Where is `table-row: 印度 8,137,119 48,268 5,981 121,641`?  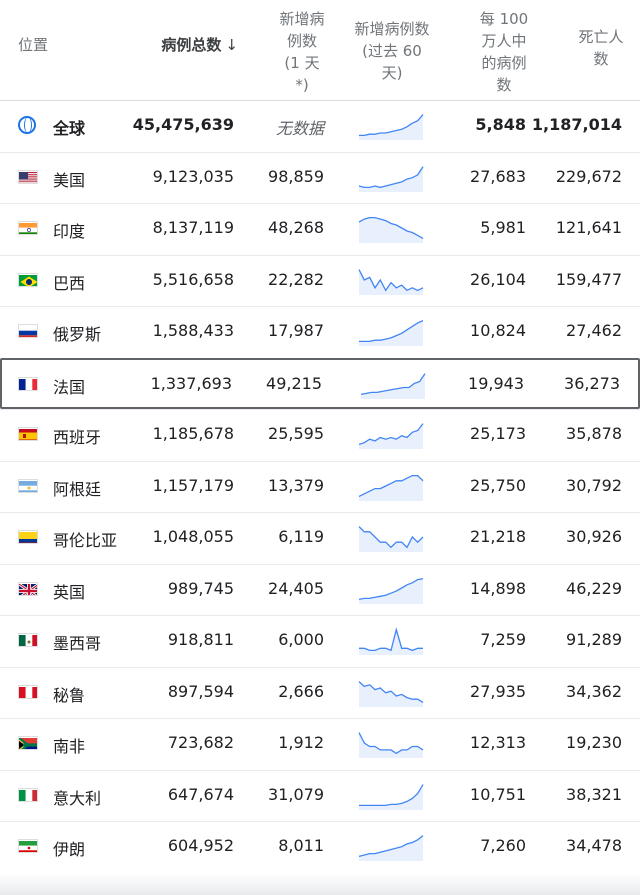
table-row: 印度 8,137,119 48,268 5,981 121,641 is located at coordinates (320, 228).